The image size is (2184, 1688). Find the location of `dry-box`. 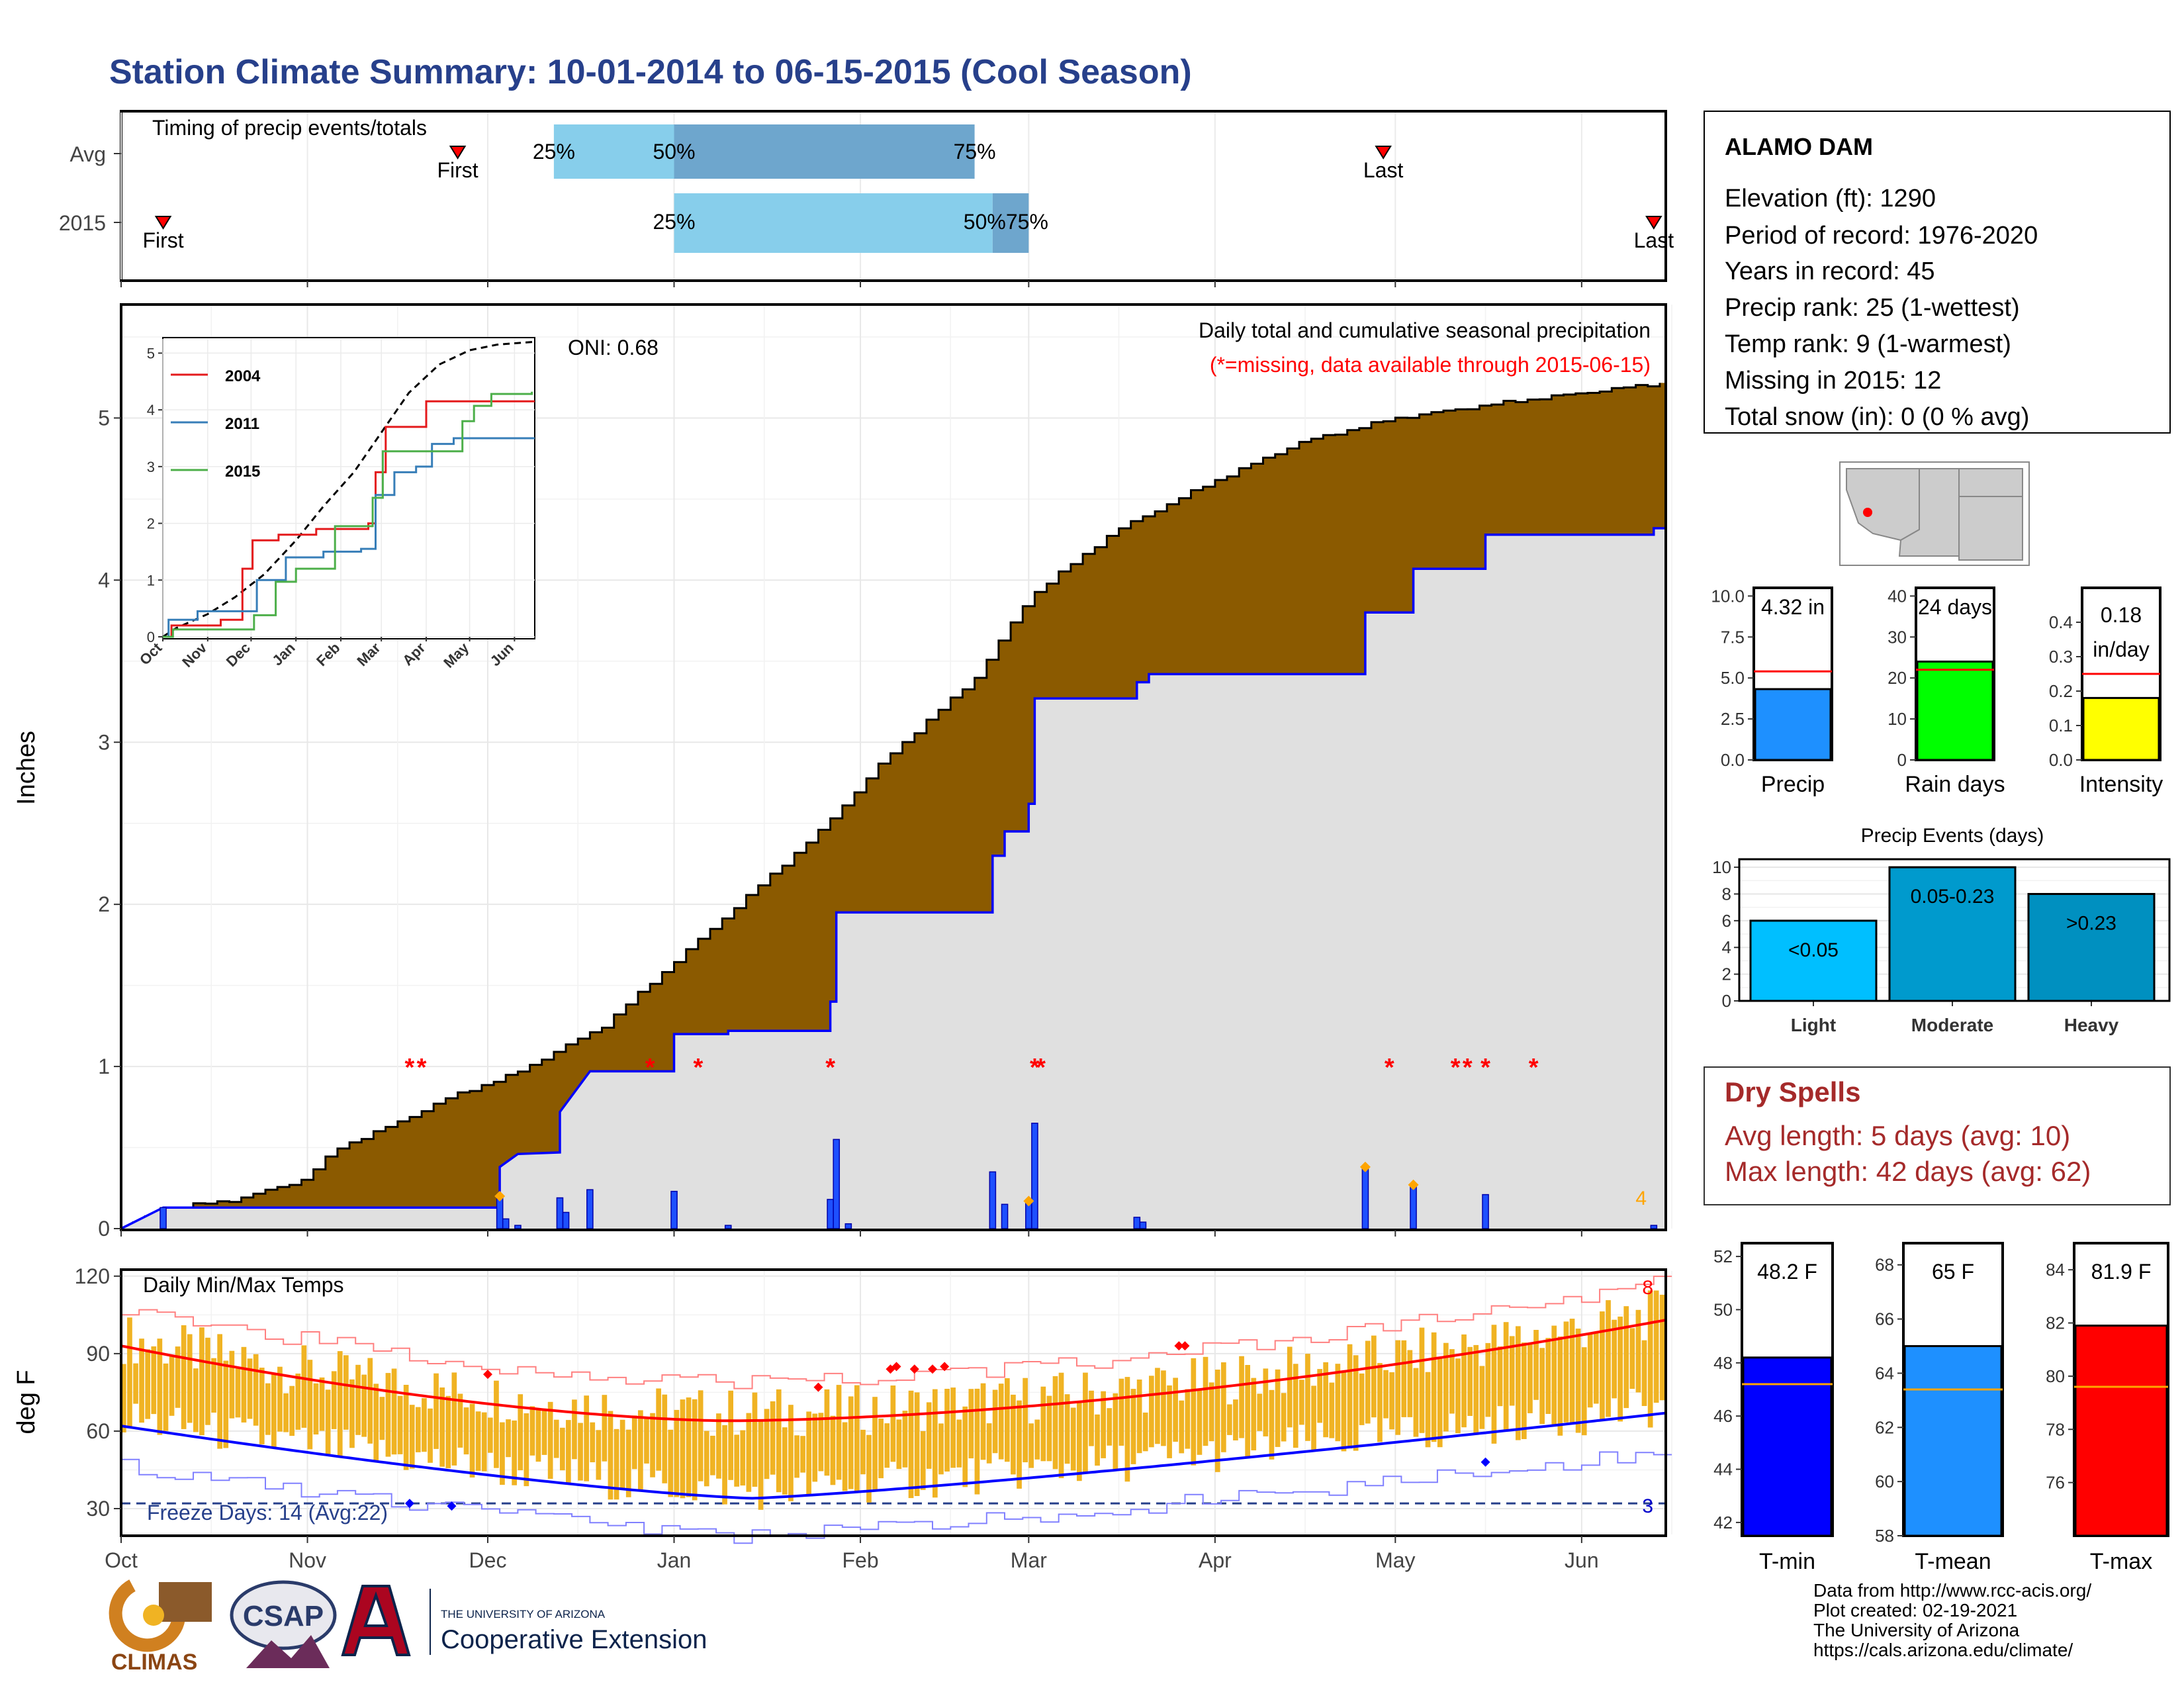

dry-box is located at coordinates (1937, 1135).